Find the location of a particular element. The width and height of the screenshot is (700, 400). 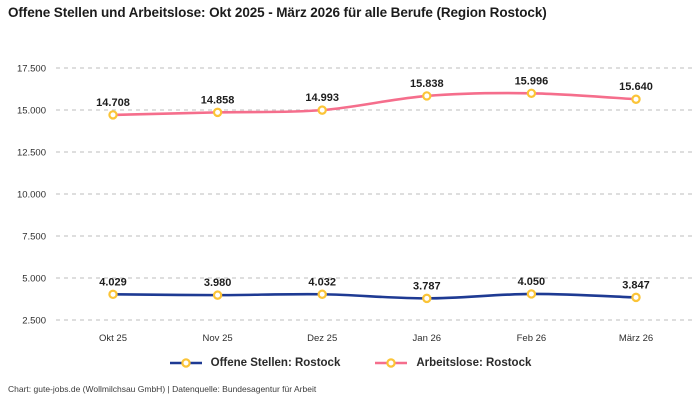

data-label: 14.858 is located at coordinates (218, 100).